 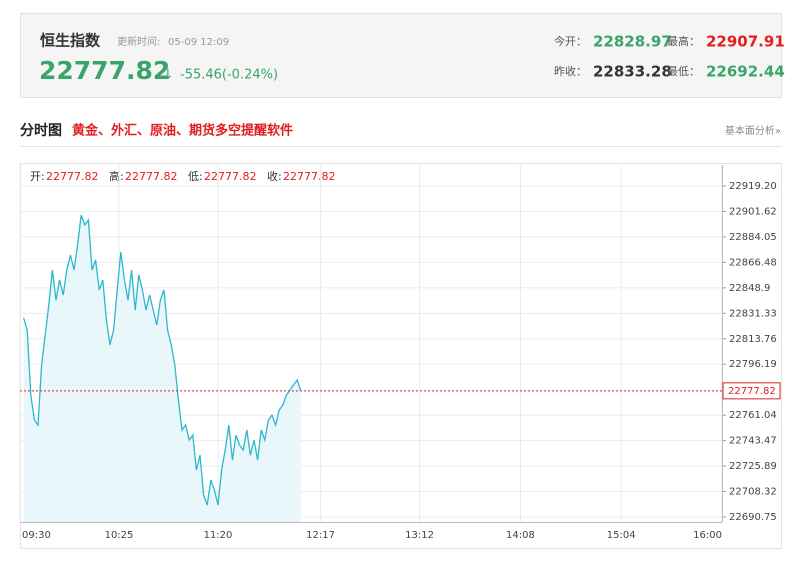 I want to click on x-tick-label: 15:04, so click(x=621, y=535).